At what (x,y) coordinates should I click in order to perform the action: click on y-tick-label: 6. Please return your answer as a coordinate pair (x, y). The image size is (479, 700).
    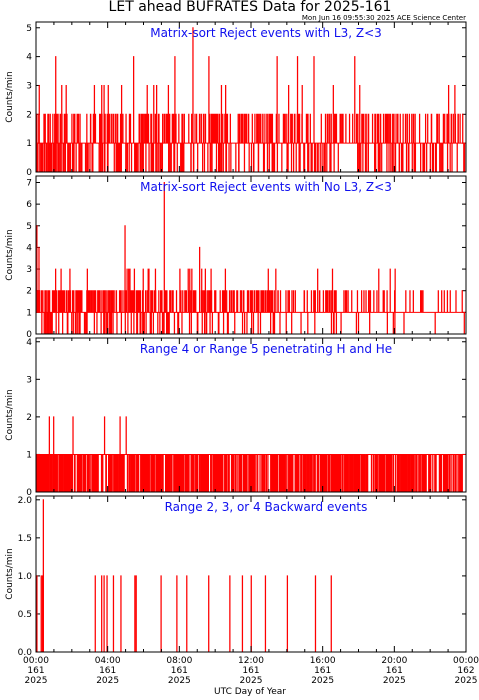
    Looking at the image, I should click on (29, 205).